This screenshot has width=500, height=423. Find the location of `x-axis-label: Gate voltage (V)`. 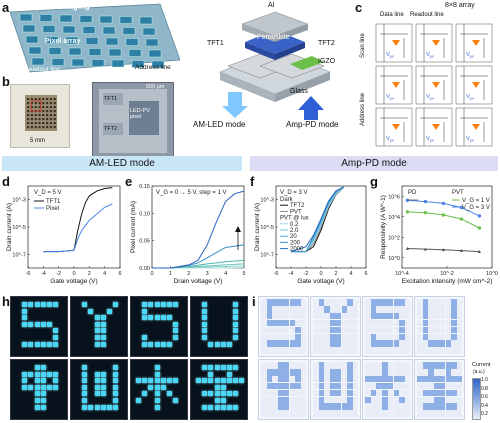

x-axis-label: Gate voltage (V) is located at coordinates (73, 281).